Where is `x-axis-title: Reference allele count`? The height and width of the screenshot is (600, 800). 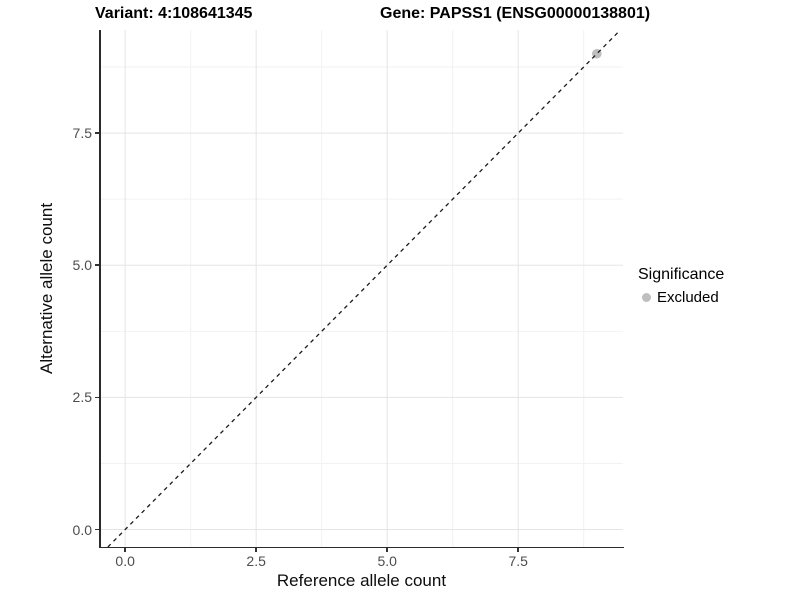 x-axis-title: Reference allele count is located at coordinates (361, 580).